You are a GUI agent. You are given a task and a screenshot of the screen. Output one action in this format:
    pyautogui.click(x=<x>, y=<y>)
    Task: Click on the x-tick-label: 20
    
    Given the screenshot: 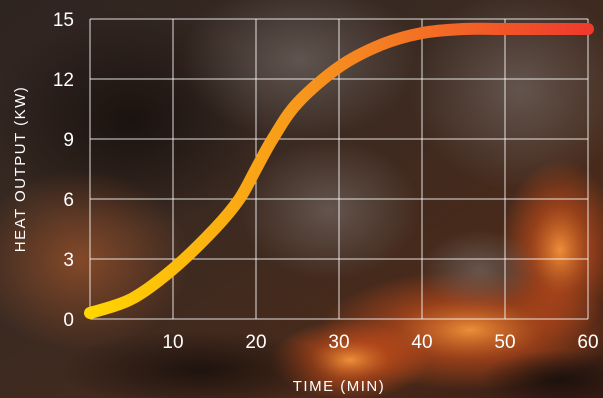 What is the action you would take?
    pyautogui.click(x=255, y=342)
    